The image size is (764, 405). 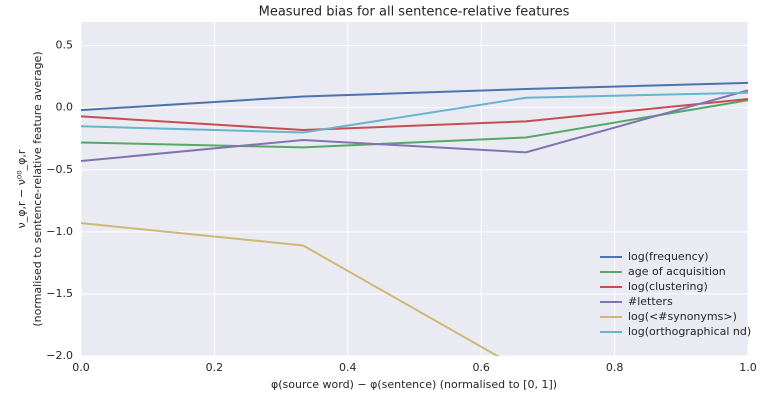 What do you see at coordinates (59, 169) in the screenshot?
I see `y-tick-label: −0.5` at bounding box center [59, 169].